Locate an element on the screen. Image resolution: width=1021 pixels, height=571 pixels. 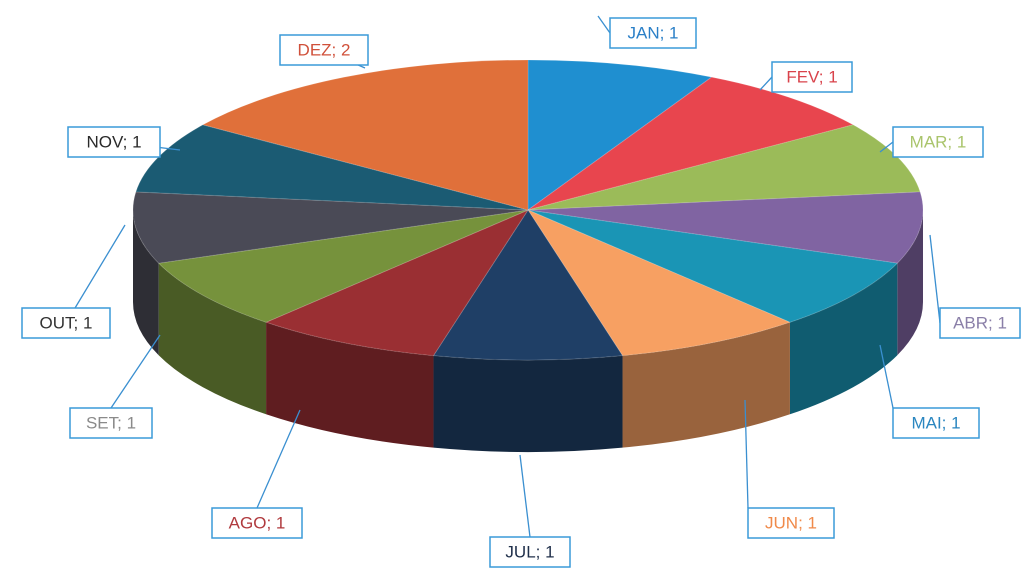
data-label: OUT; 1 is located at coordinates (66, 322).